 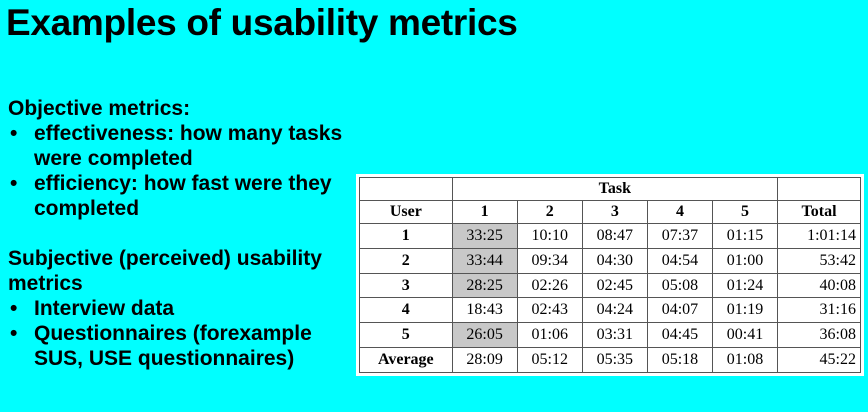 What do you see at coordinates (819, 360) in the screenshot?
I see `total-cell: 45:22` at bounding box center [819, 360].